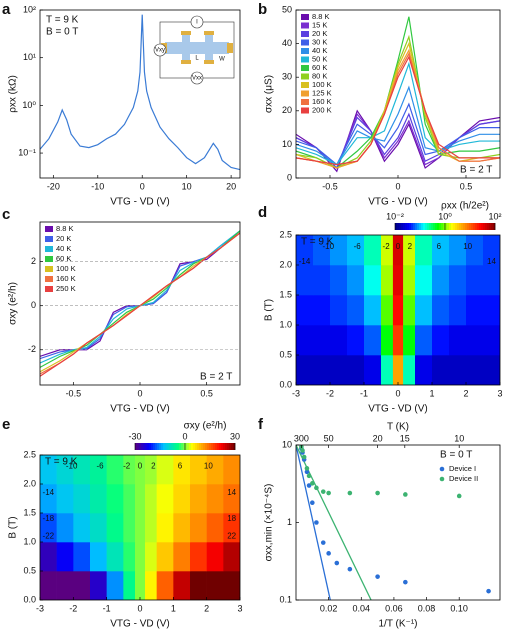 The width and height of the screenshot is (512, 640). Describe the element at coordinates (289, 522) in the screenshot. I see `y-tick-label: 1` at that location.